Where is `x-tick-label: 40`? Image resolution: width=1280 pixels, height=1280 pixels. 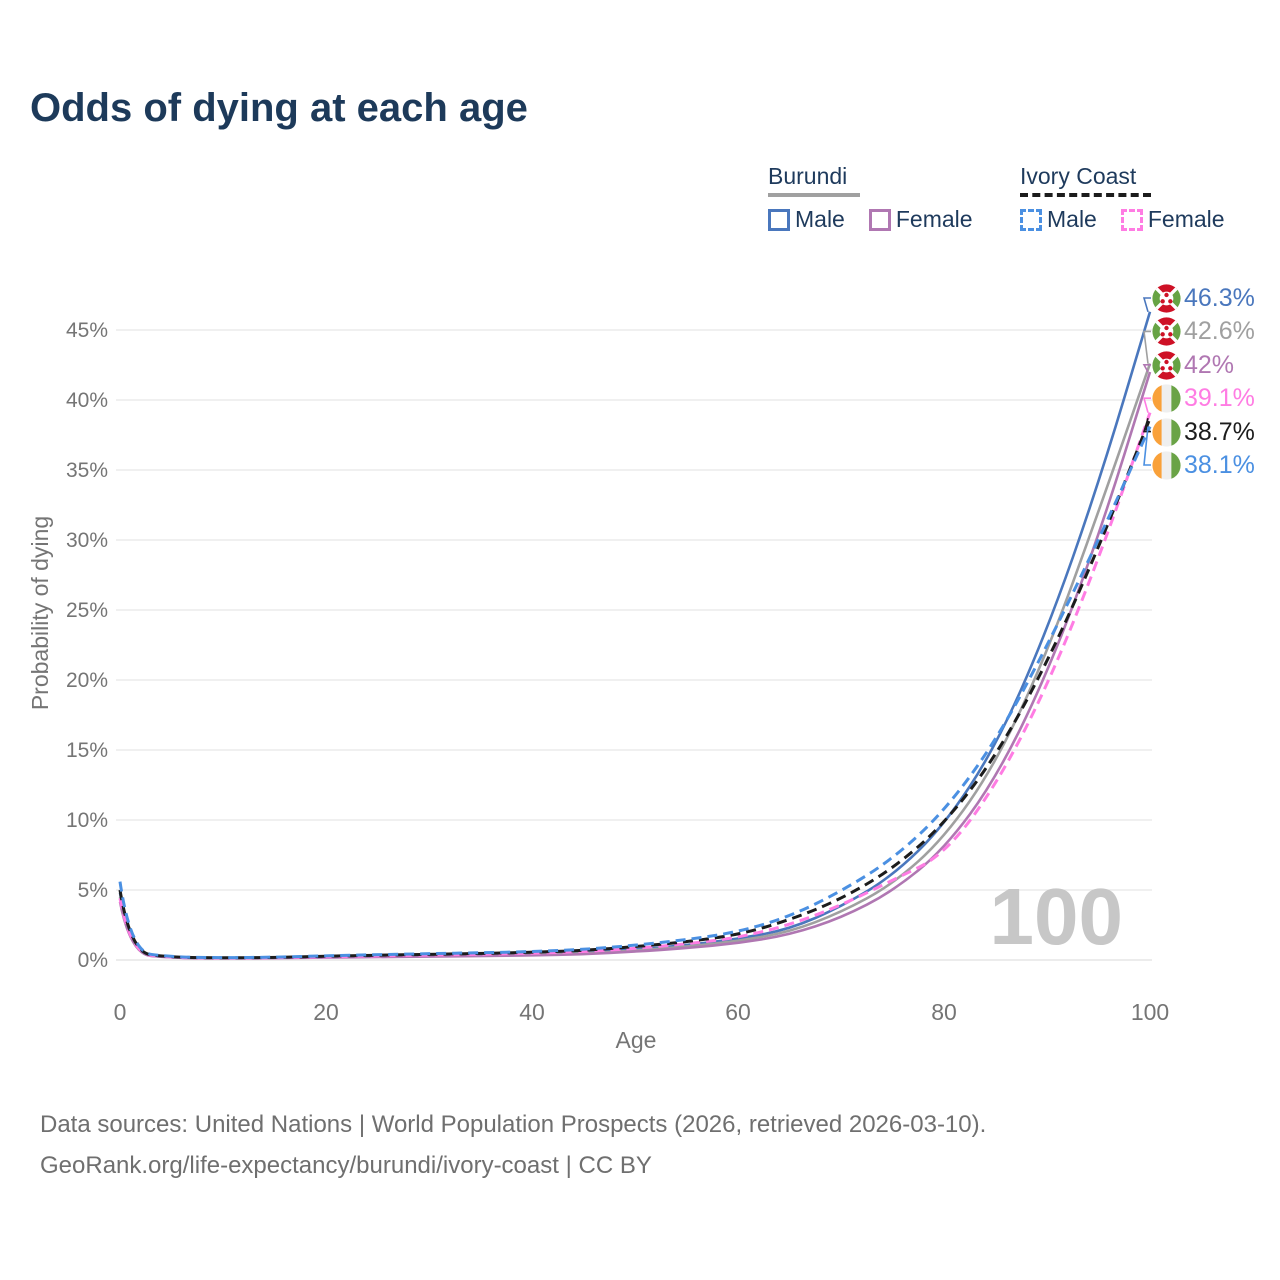 x-tick-label: 40 is located at coordinates (532, 1012).